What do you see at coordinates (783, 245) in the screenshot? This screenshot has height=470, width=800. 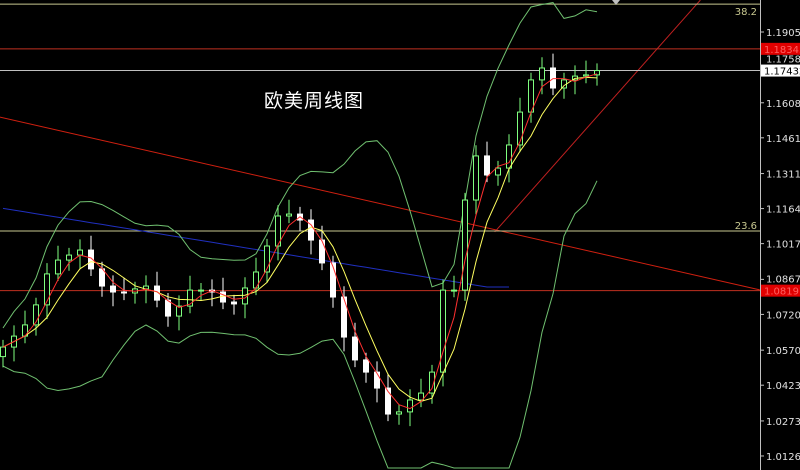 I see `y-tick-label: 1.10170` at bounding box center [783, 245].